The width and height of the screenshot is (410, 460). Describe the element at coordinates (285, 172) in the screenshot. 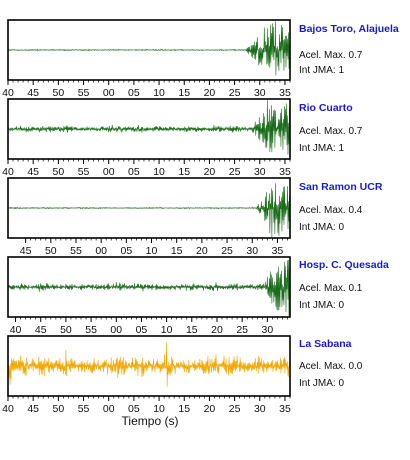

I see `x-tick-label-2-12: 35` at that location.